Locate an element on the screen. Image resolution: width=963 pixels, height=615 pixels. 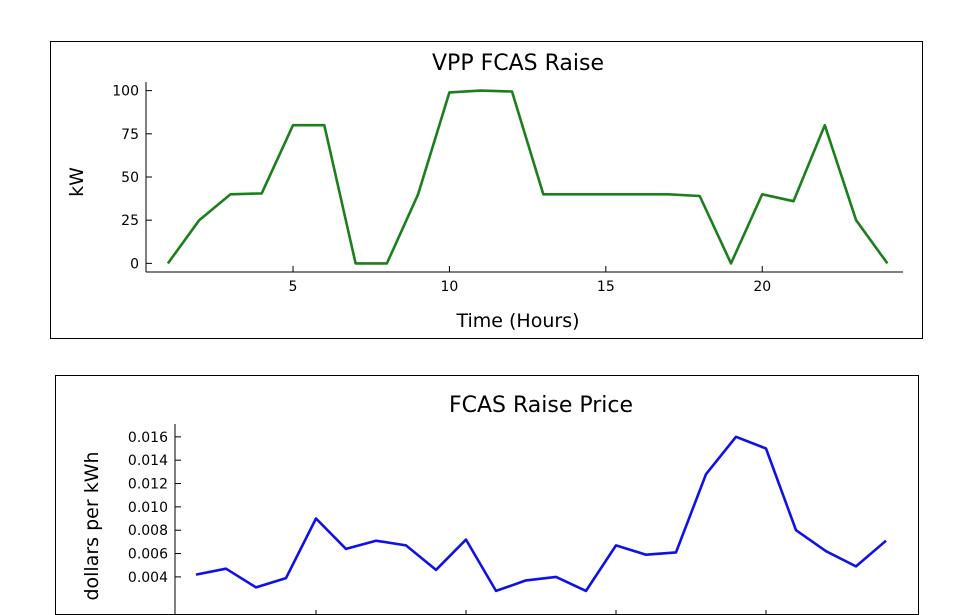
x-tick-label: 15 is located at coordinates (606, 287).